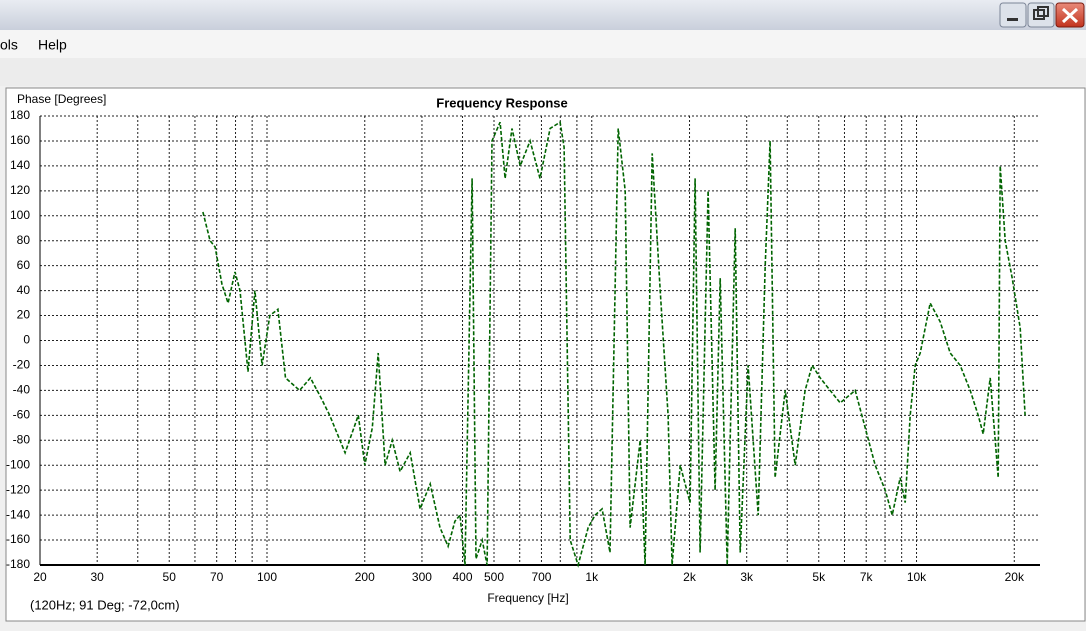 The image size is (1086, 631). Describe the element at coordinates (24, 265) in the screenshot. I see `y-tick-label: 60` at that location.